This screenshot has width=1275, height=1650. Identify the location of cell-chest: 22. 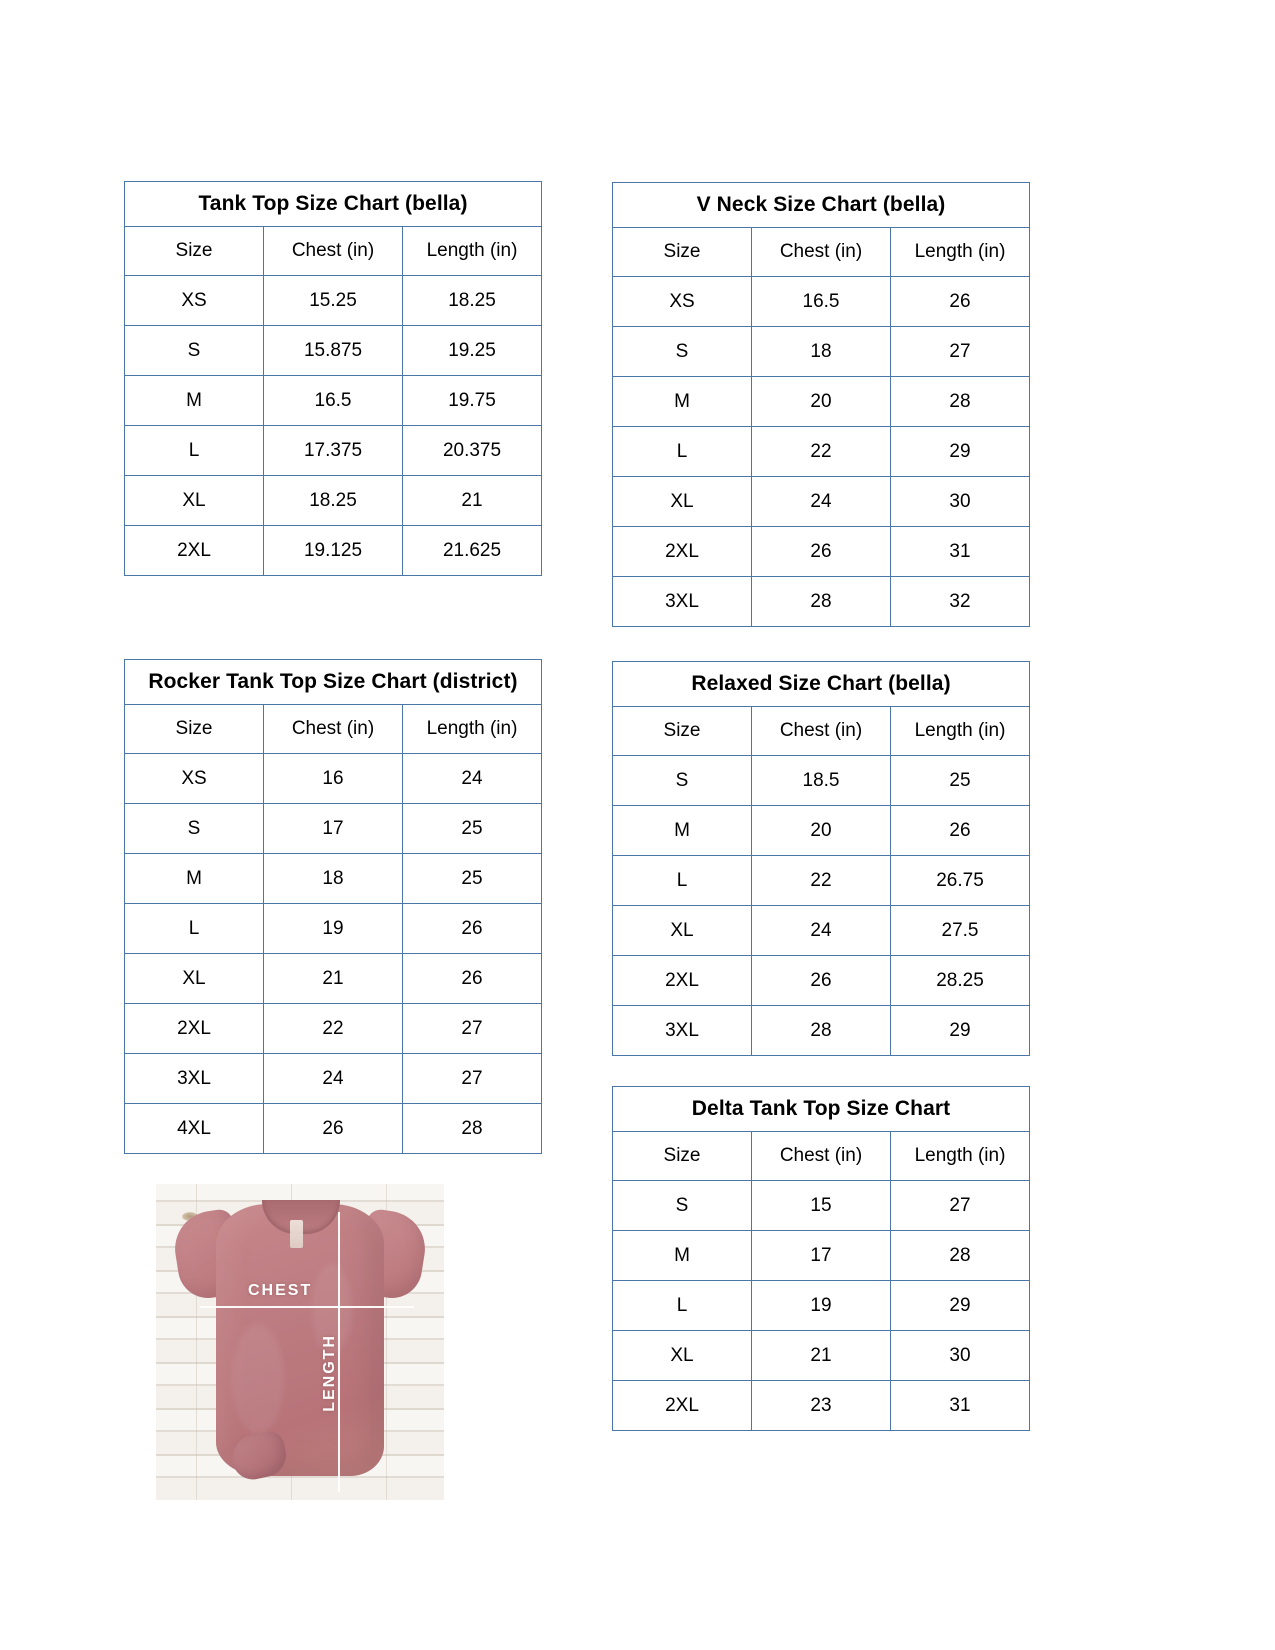
(821, 880).